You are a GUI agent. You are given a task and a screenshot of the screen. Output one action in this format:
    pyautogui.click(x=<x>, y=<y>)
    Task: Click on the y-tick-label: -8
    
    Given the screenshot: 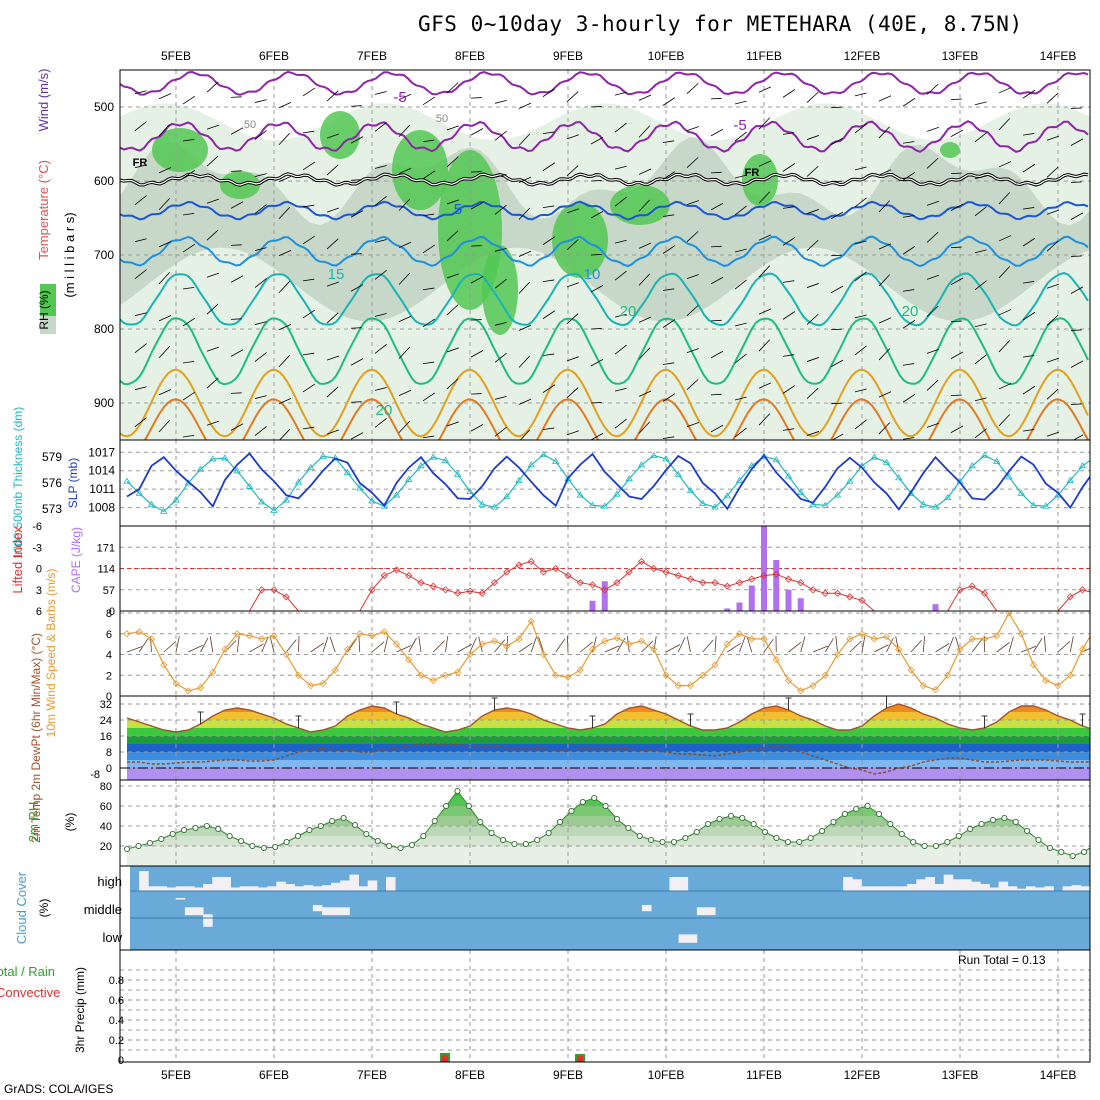 What is the action you would take?
    pyautogui.click(x=95, y=775)
    